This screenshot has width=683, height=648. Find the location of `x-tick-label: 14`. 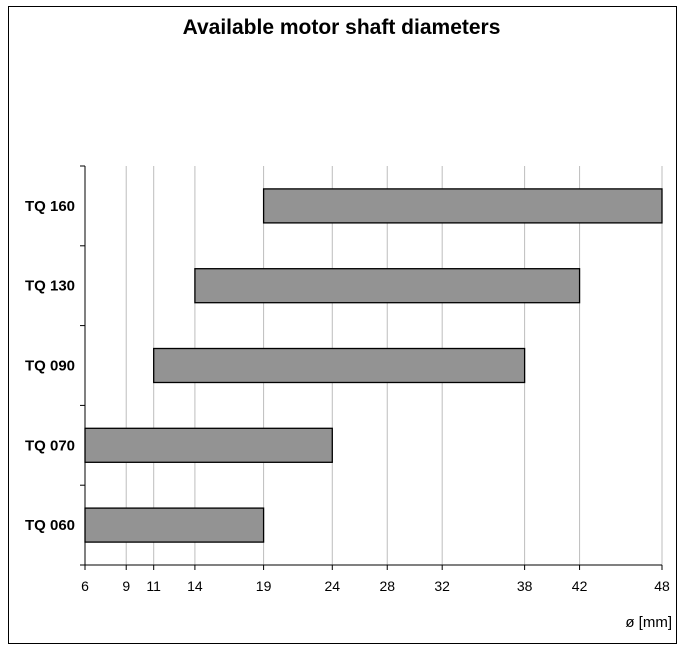

x-tick-label: 14 is located at coordinates (195, 586).